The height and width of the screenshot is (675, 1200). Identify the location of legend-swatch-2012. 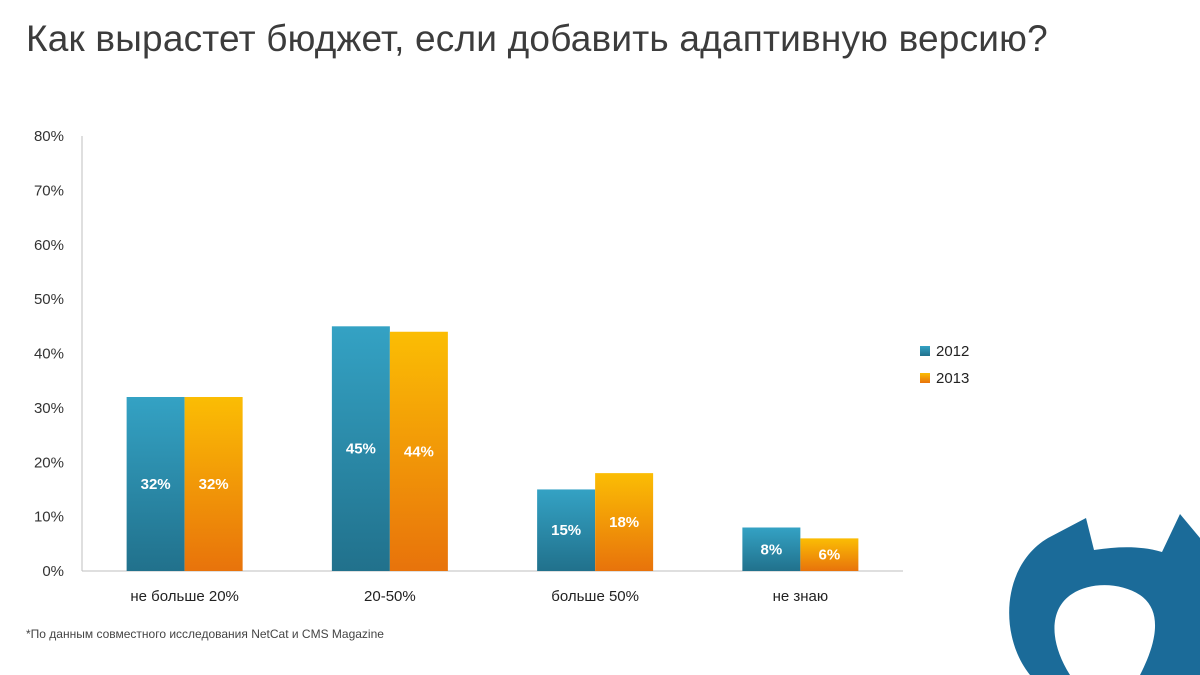
(925, 351).